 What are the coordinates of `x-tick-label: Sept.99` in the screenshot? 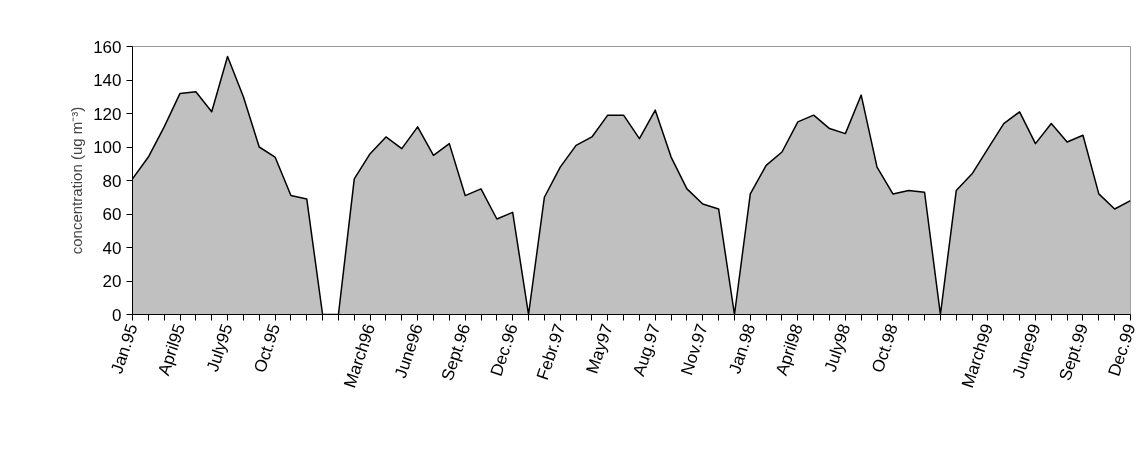 It's located at (1073, 352).